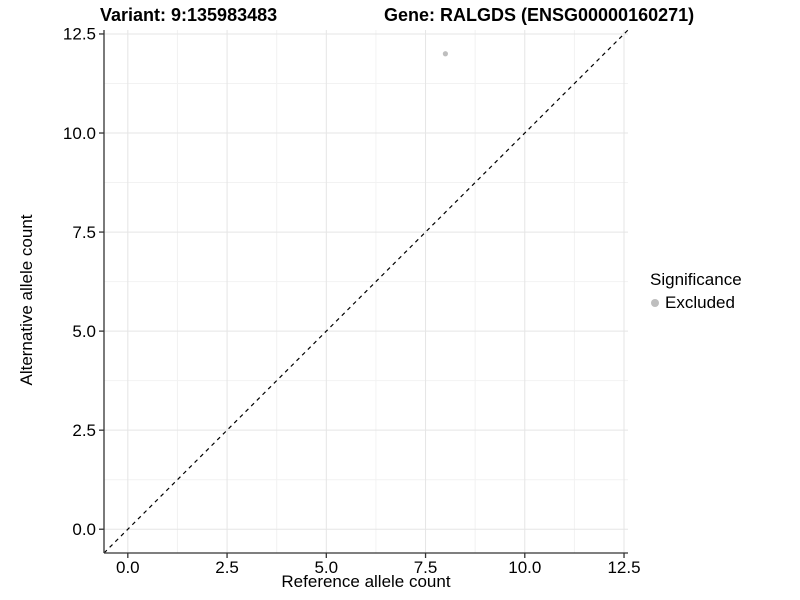 This screenshot has width=800, height=600. What do you see at coordinates (524, 567) in the screenshot?
I see `x-tick-label: 10.0` at bounding box center [524, 567].